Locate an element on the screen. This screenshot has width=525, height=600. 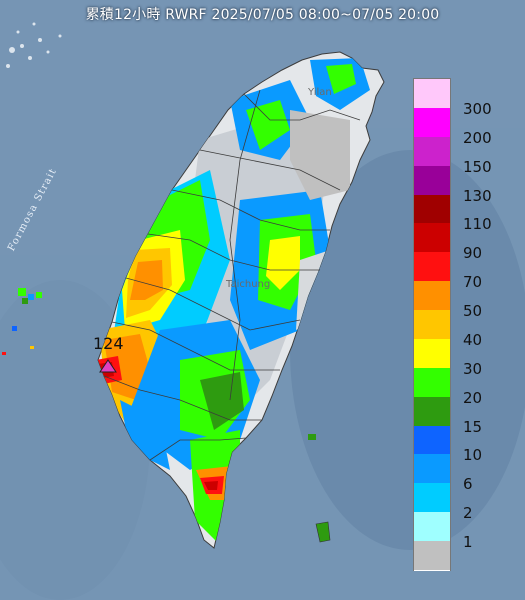
green-island is located at coordinates (319, 488).